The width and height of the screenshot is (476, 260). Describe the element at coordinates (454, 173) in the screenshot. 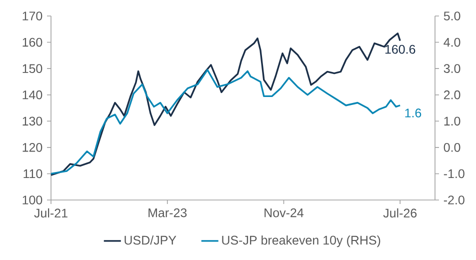

I see `y2-tick-label: -1.0` at that location.